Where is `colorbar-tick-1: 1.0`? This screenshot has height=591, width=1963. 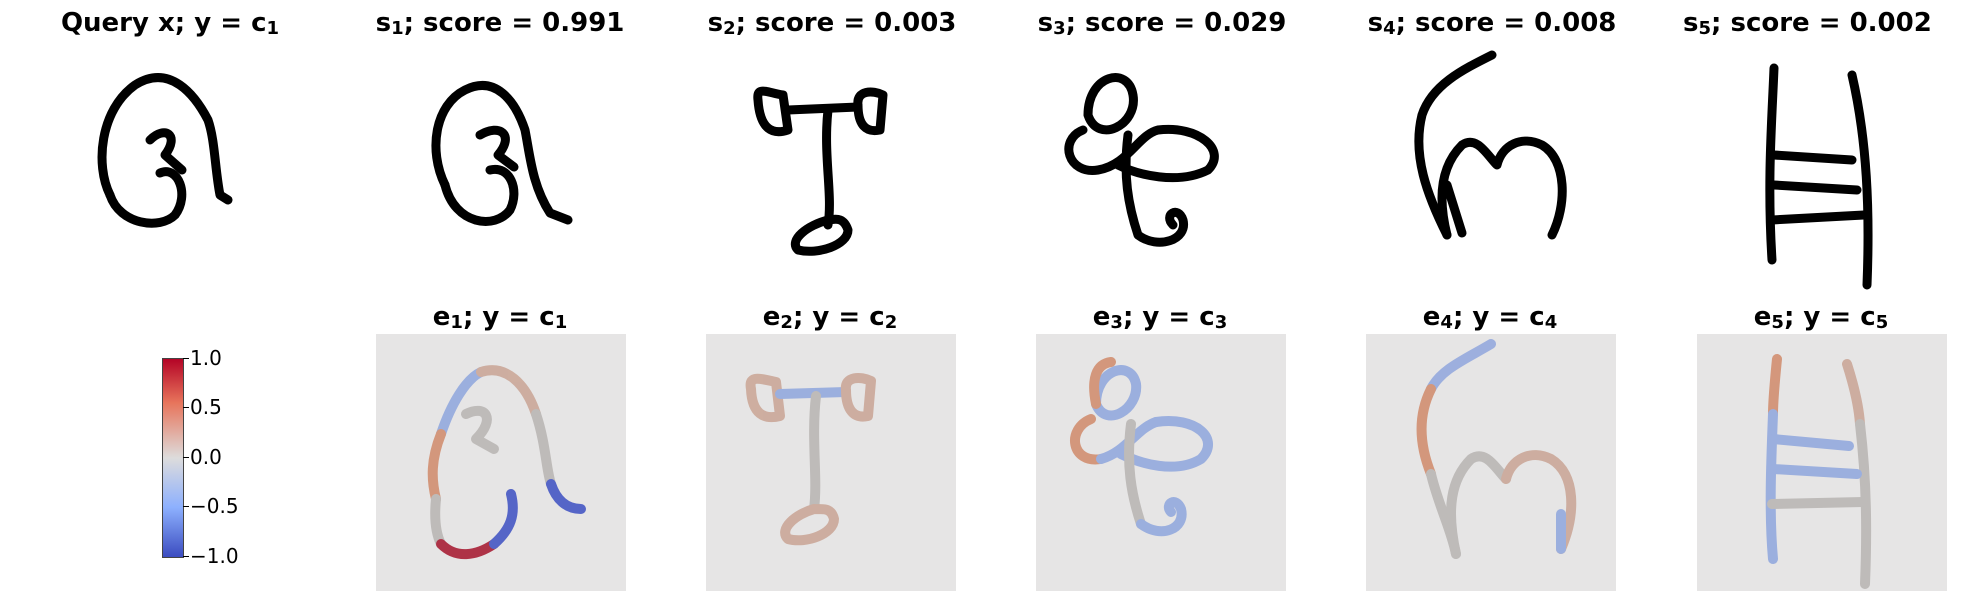
colorbar-tick-1: 1.0 is located at coordinates (206, 358).